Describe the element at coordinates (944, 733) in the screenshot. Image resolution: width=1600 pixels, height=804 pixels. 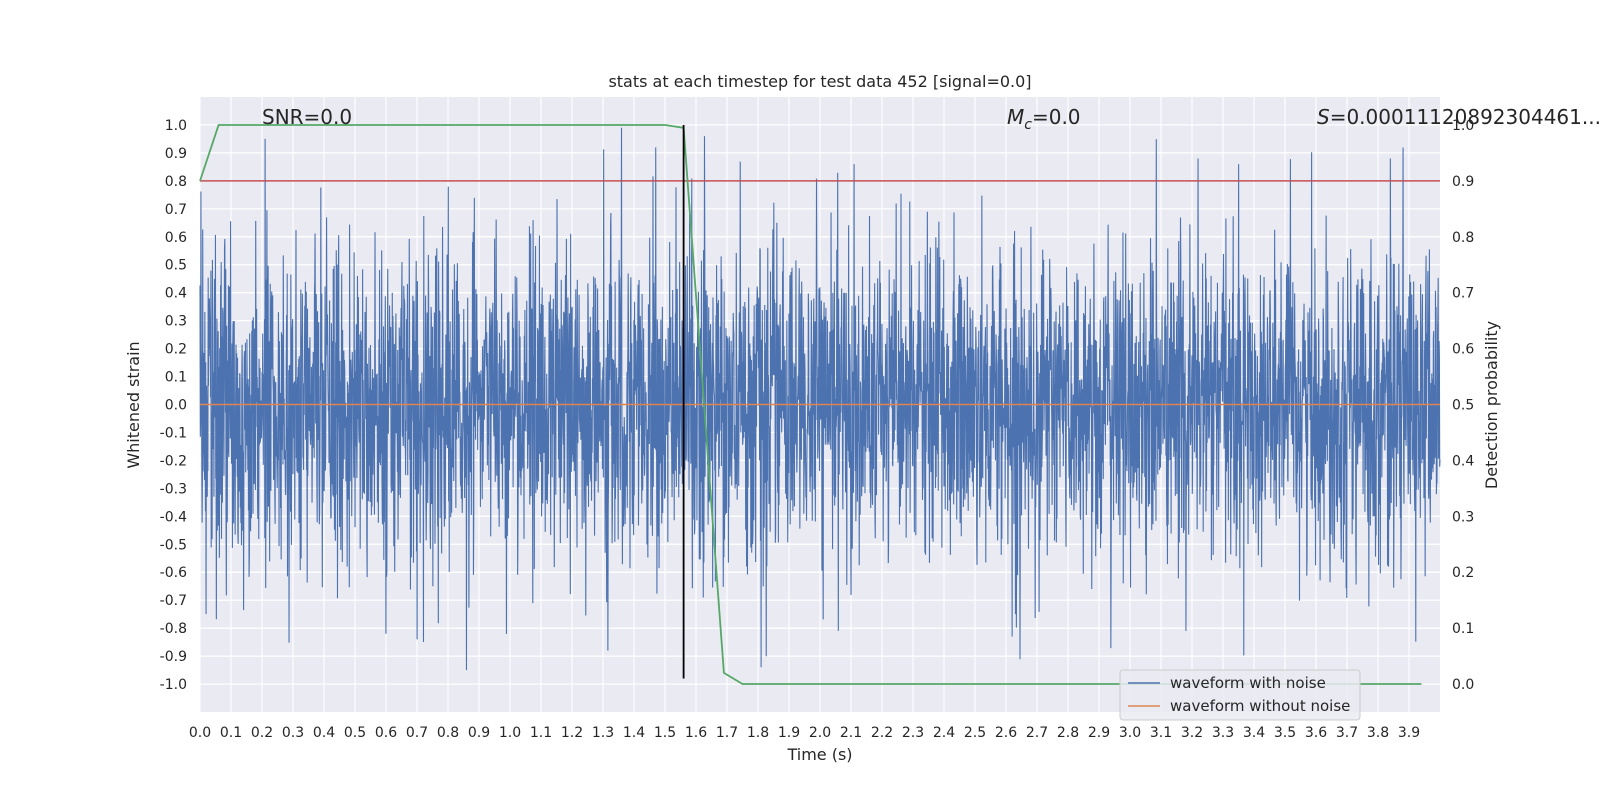
I see `x-tick-label: 2.4` at that location.